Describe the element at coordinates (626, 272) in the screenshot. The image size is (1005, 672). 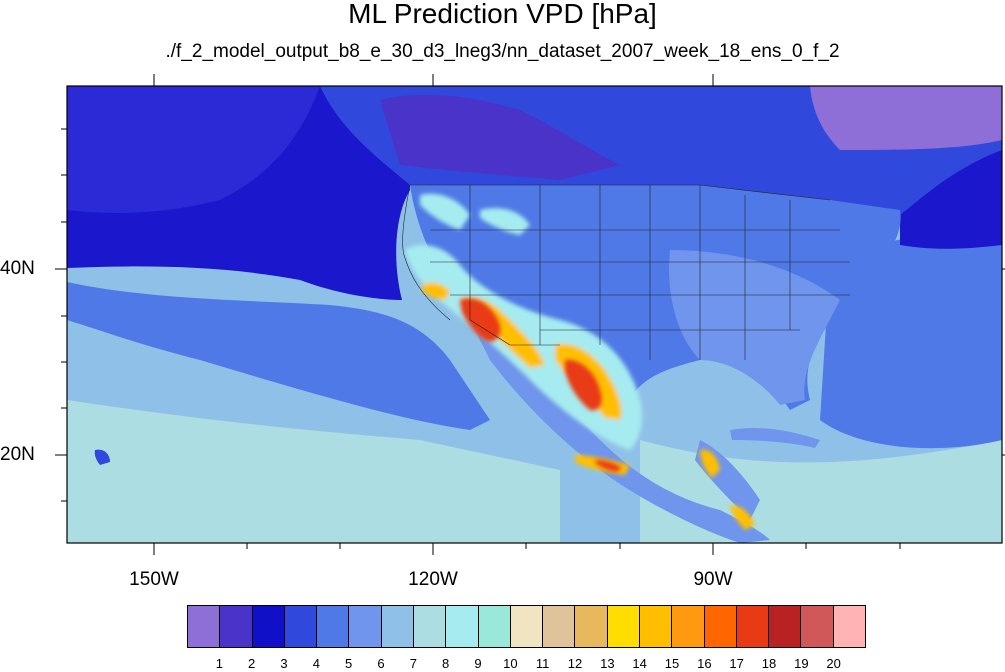
I see `political-boundaries` at that location.